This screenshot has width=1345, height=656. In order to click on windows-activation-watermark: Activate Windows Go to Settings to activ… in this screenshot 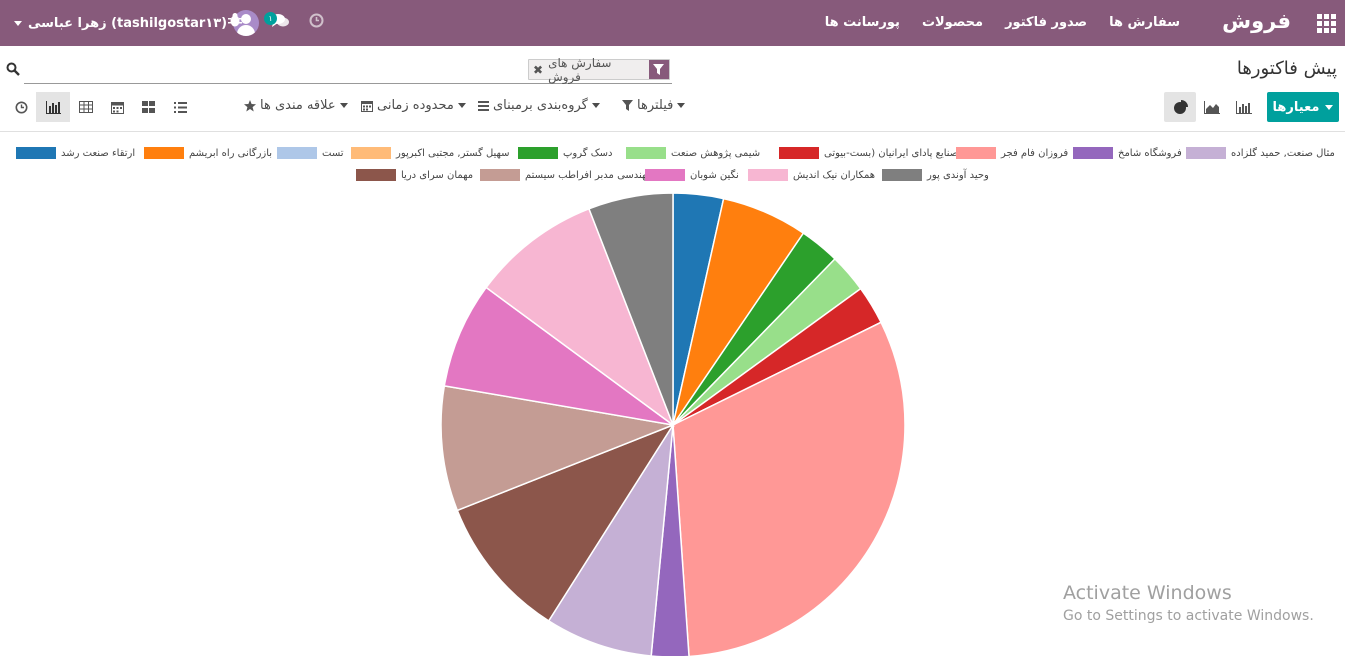, I will do `click(1188, 603)`.